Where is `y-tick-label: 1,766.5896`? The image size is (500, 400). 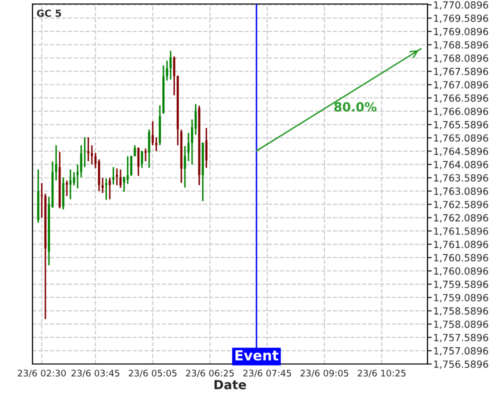
y-tick-label: 1,766.5896 is located at coordinates (461, 98).